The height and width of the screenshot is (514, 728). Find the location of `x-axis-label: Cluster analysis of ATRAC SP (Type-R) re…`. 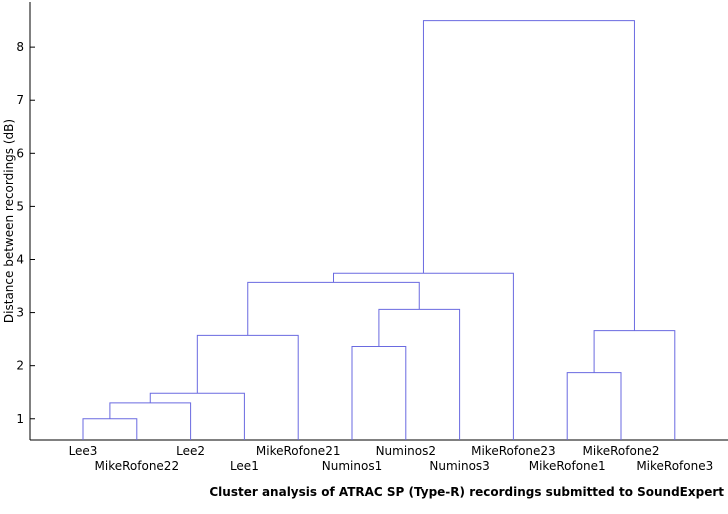

x-axis-label: Cluster analysis of ATRAC SP (Type-R) re… is located at coordinates (466, 492).